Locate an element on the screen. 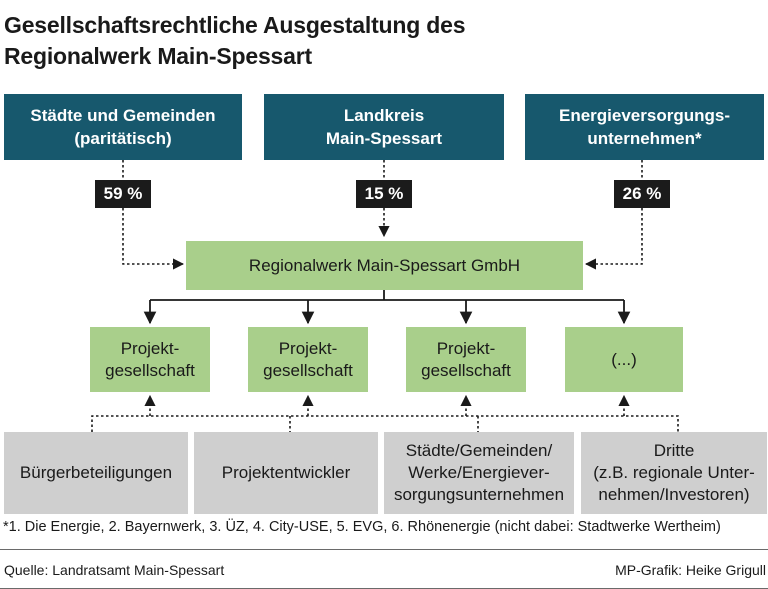  divider is located at coordinates (384, 549).